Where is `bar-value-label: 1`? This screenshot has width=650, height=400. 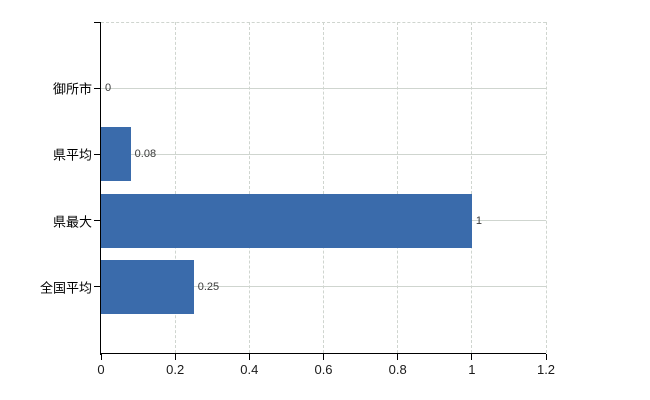
bar-value-label: 1 is located at coordinates (478, 220).